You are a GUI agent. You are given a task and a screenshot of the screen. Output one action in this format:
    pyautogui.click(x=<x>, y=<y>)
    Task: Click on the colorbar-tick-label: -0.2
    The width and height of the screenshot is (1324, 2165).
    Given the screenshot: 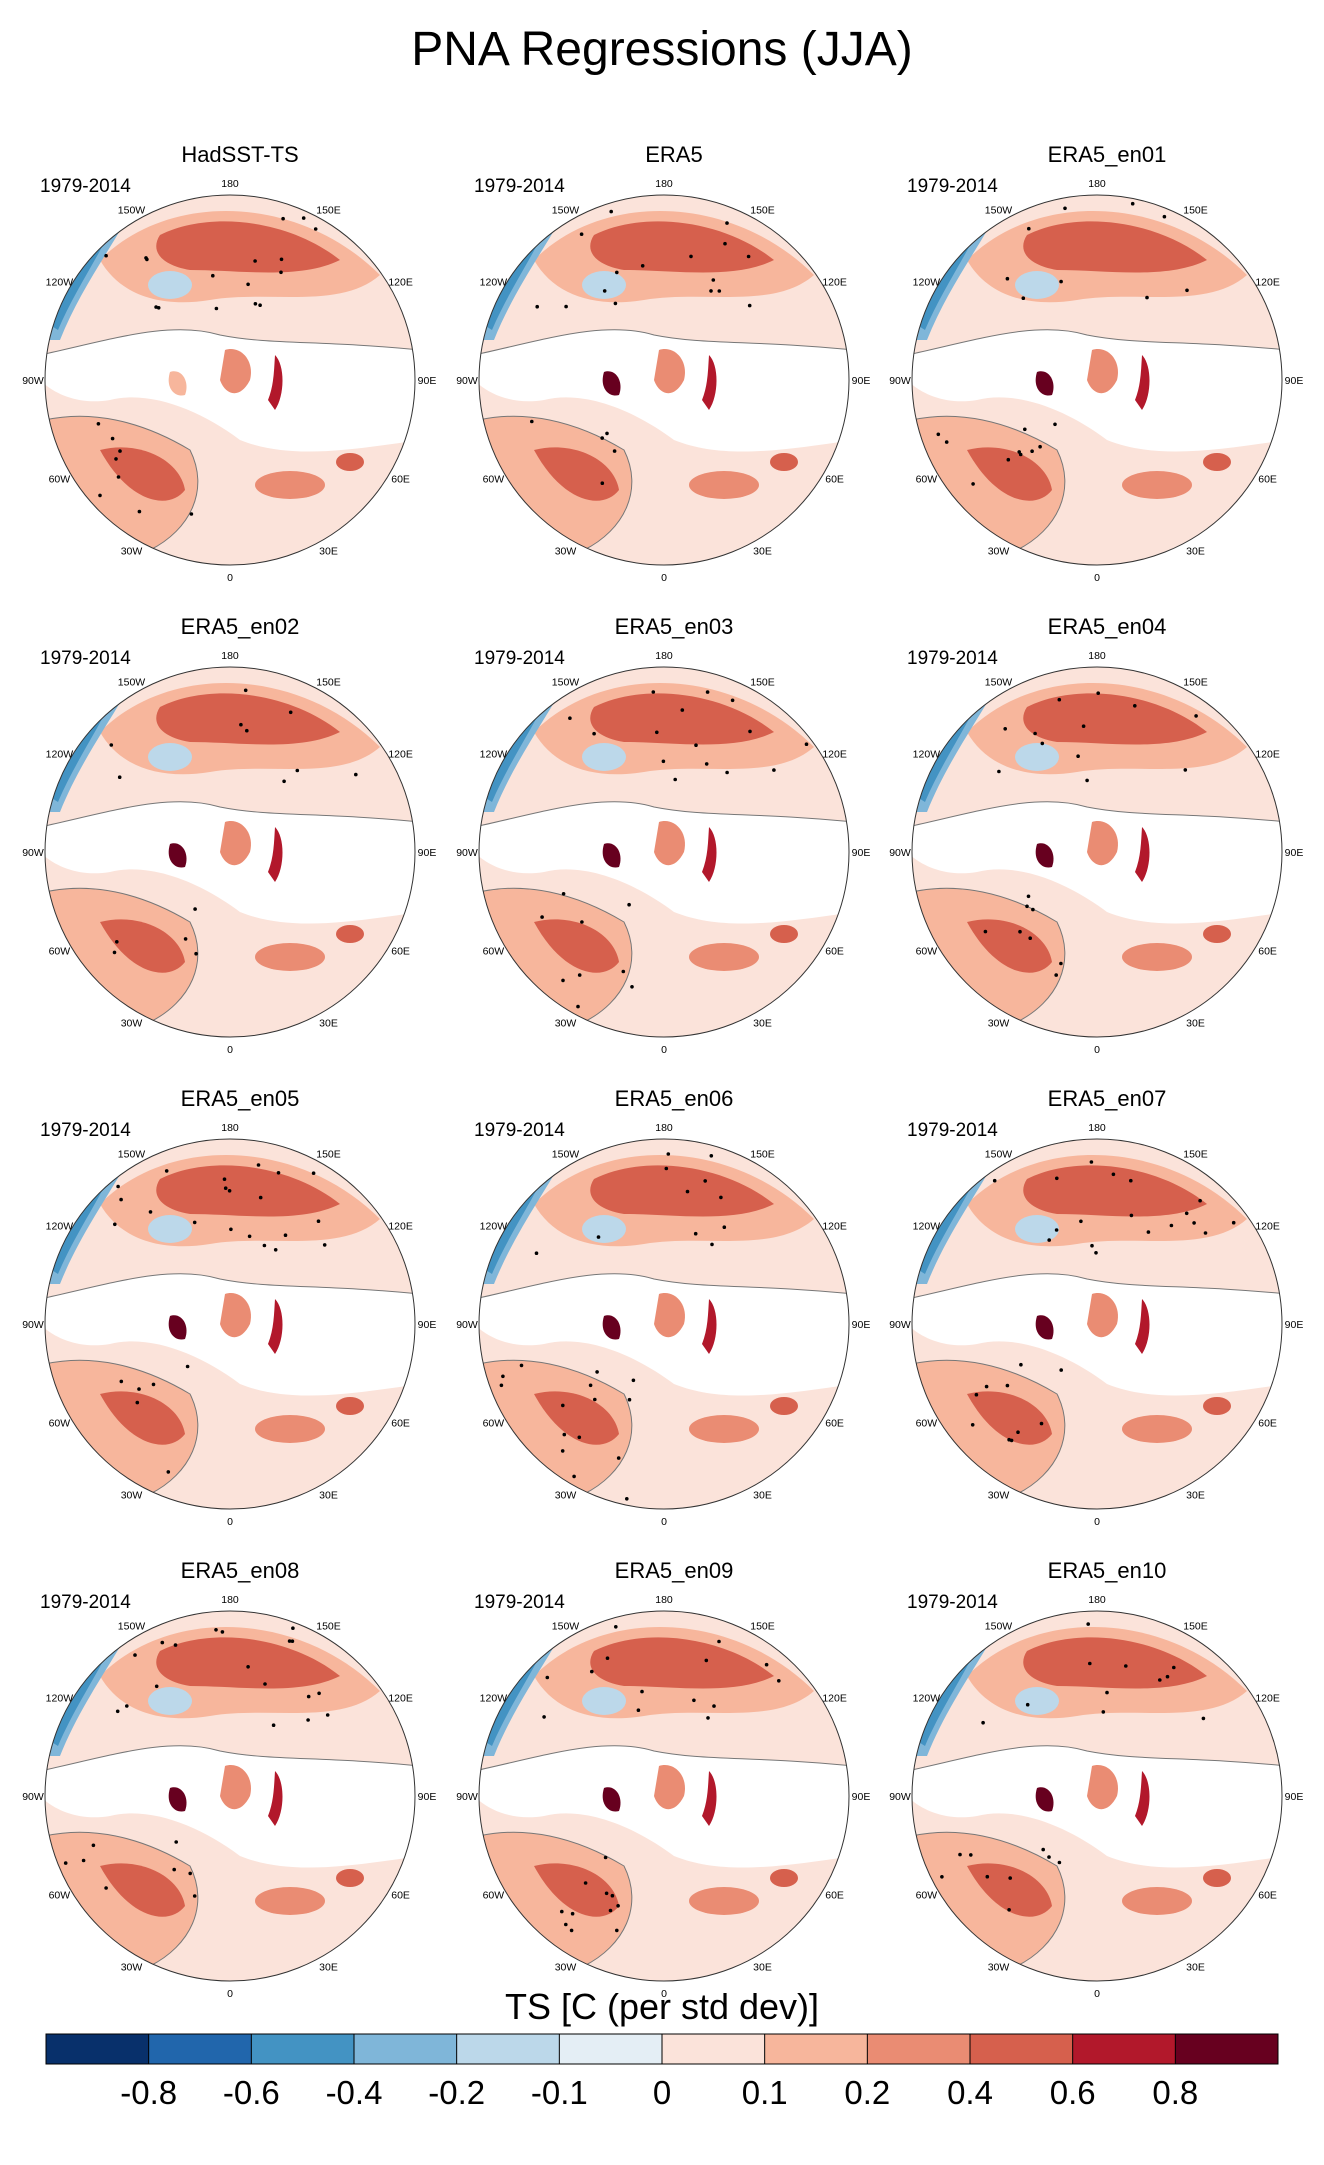 What is the action you would take?
    pyautogui.click(x=456, y=2092)
    